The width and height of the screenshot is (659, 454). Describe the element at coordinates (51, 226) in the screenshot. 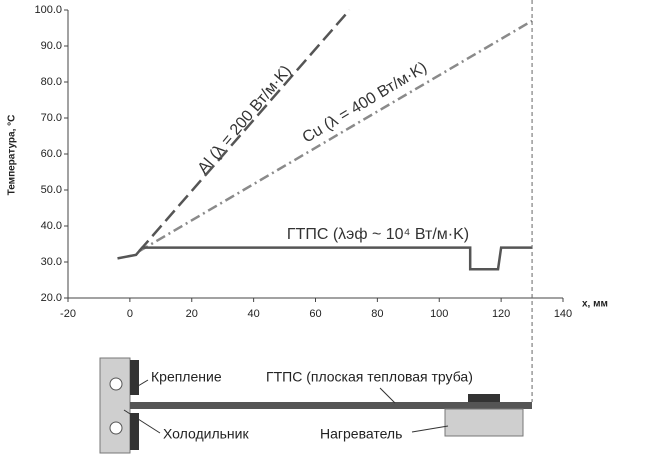

I see `y-tick-label: 40.0` at that location.